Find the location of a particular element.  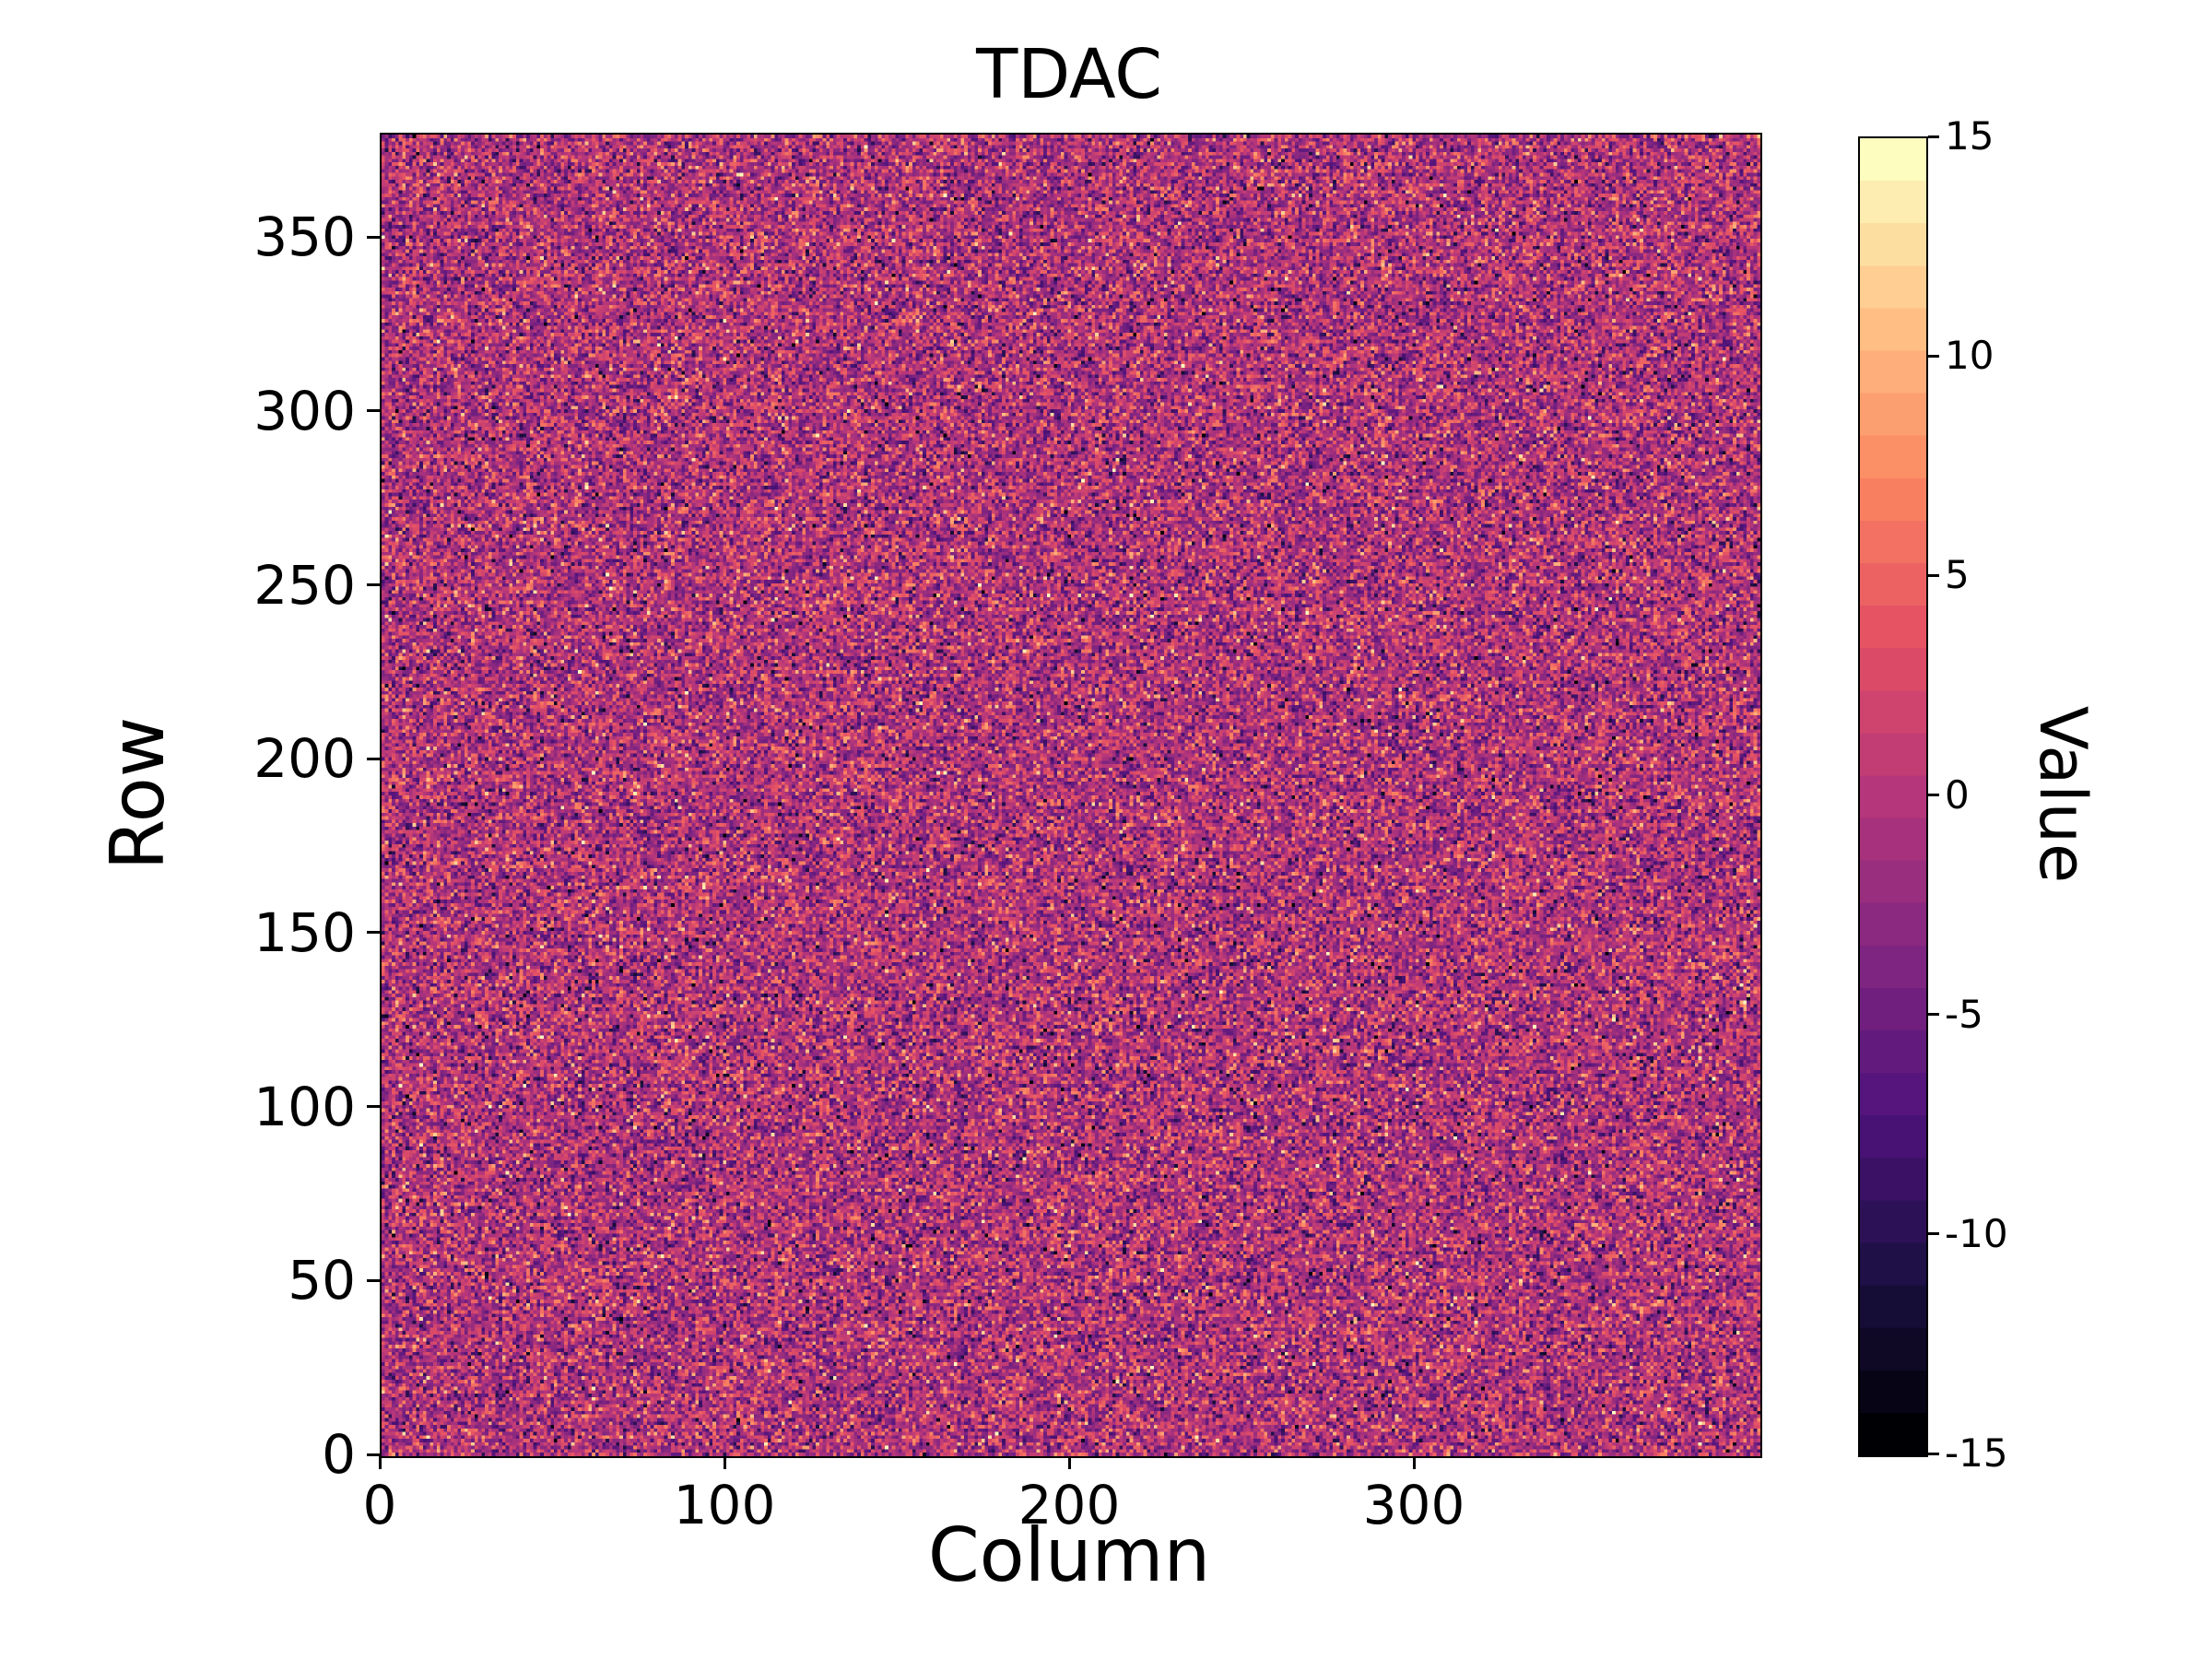

colorbar-canvas is located at coordinates (1893, 796).